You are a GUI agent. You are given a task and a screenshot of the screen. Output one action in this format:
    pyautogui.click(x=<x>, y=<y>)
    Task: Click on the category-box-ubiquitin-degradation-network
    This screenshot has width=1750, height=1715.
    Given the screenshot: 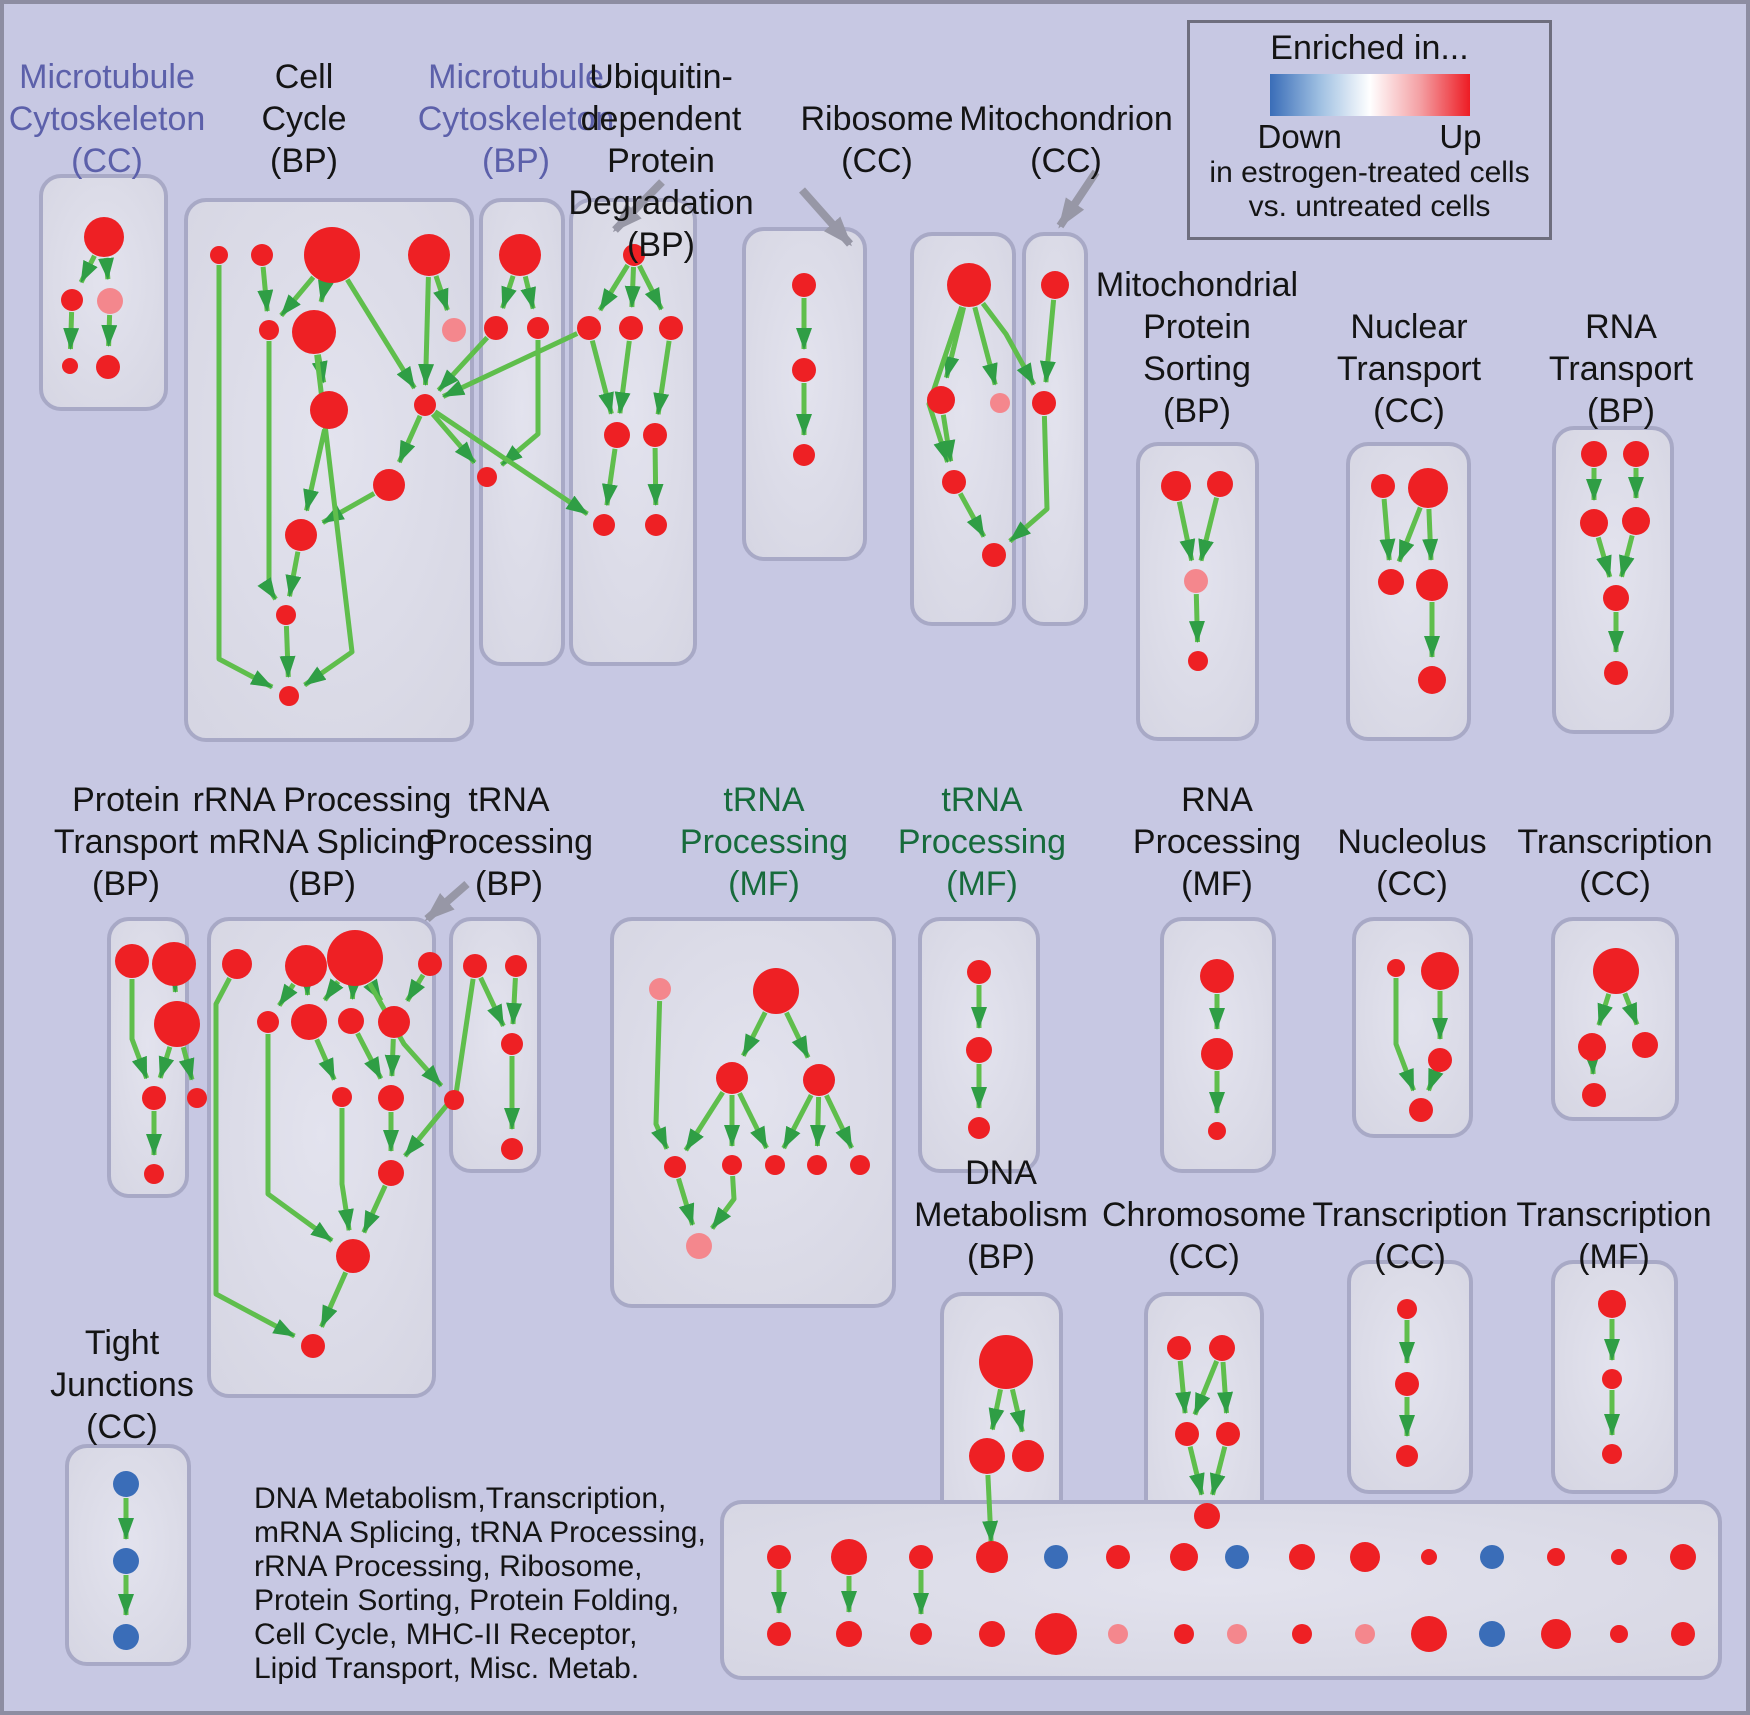 What is the action you would take?
    pyautogui.click(x=633, y=432)
    